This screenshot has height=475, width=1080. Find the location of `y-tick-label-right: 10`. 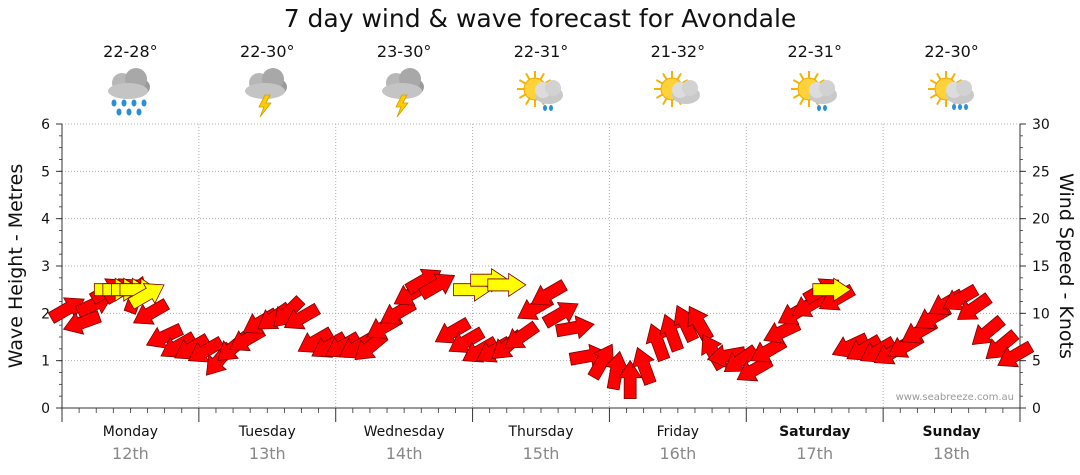

y-tick-label-right: 10 is located at coordinates (1041, 314).